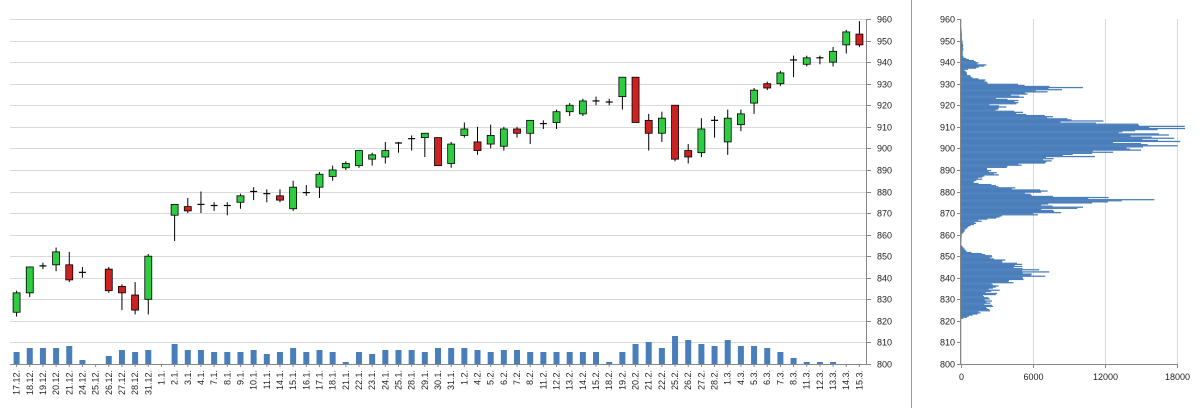  What do you see at coordinates (530, 377) in the screenshot?
I see `x-tick-label: 8.2.` at bounding box center [530, 377].